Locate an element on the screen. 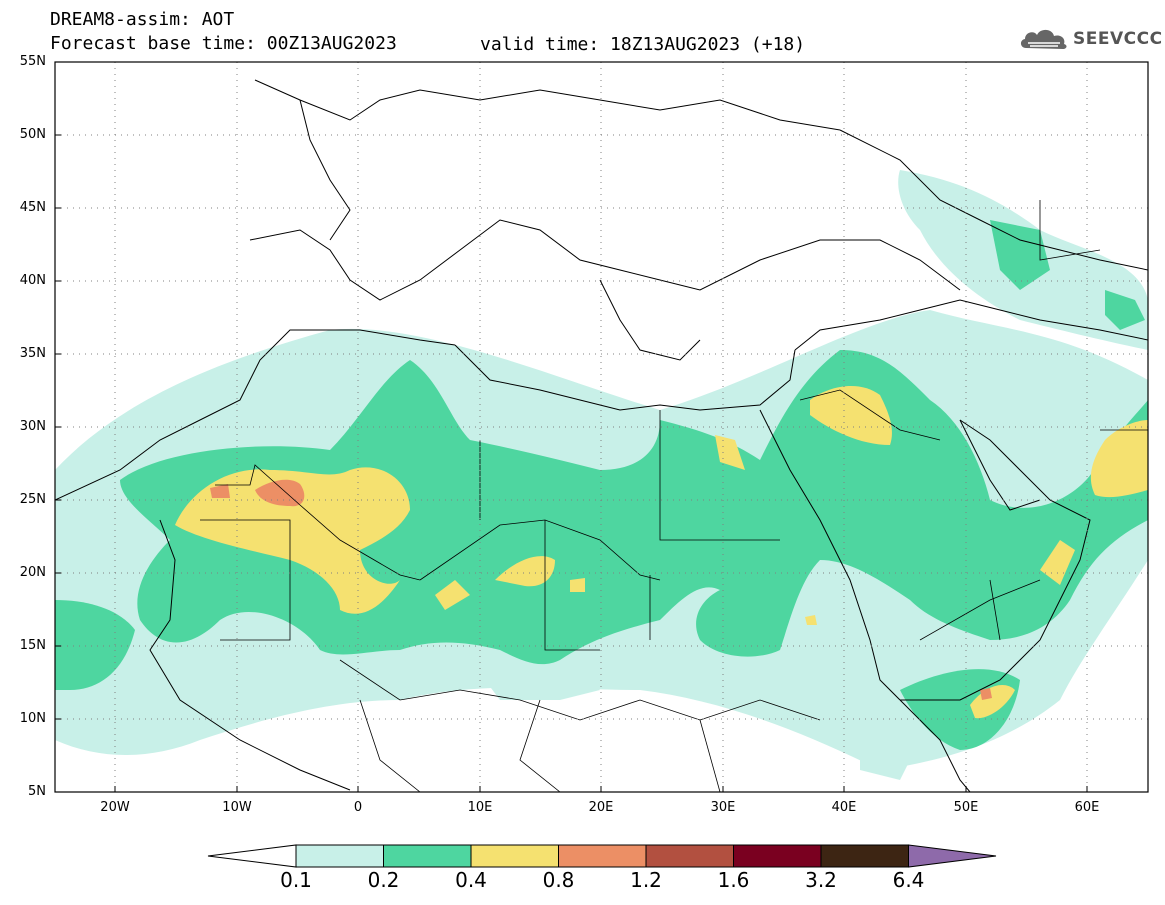 This screenshot has width=1165, height=905. lon-tick-label: 10W is located at coordinates (237, 807).